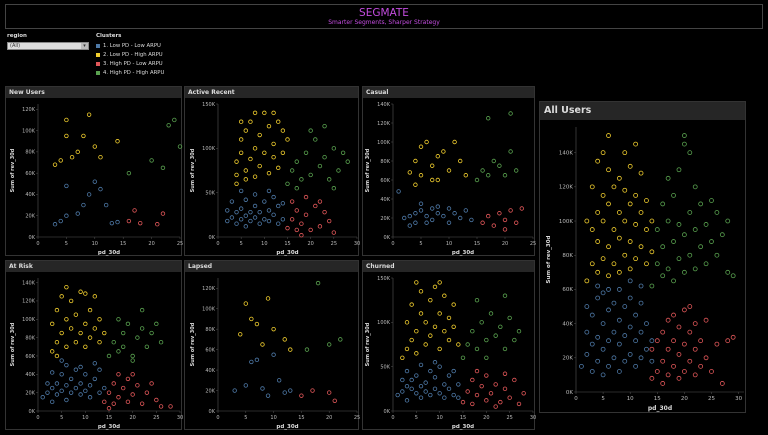 The image size is (768, 435). I want to click on y-tick-label: 50K, so click(385, 367).